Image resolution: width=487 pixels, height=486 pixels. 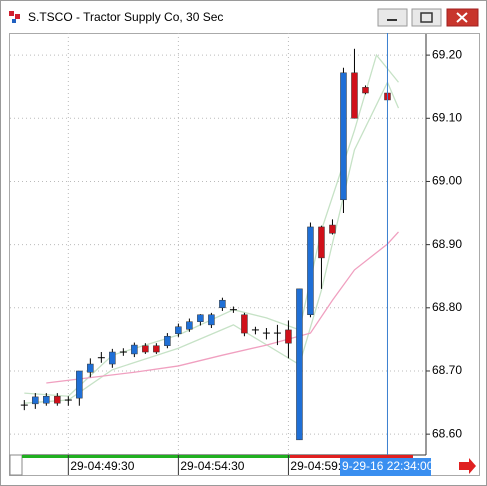 What do you see at coordinates (14, 17) in the screenshot?
I see `app-icon` at bounding box center [14, 17].